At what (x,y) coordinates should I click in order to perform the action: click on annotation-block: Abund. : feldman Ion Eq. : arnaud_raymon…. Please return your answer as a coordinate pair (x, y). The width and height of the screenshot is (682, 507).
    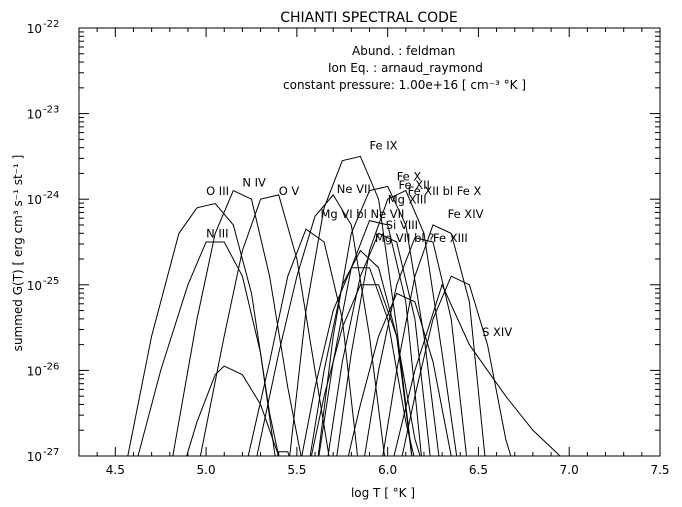
    Looking at the image, I should click on (404, 68).